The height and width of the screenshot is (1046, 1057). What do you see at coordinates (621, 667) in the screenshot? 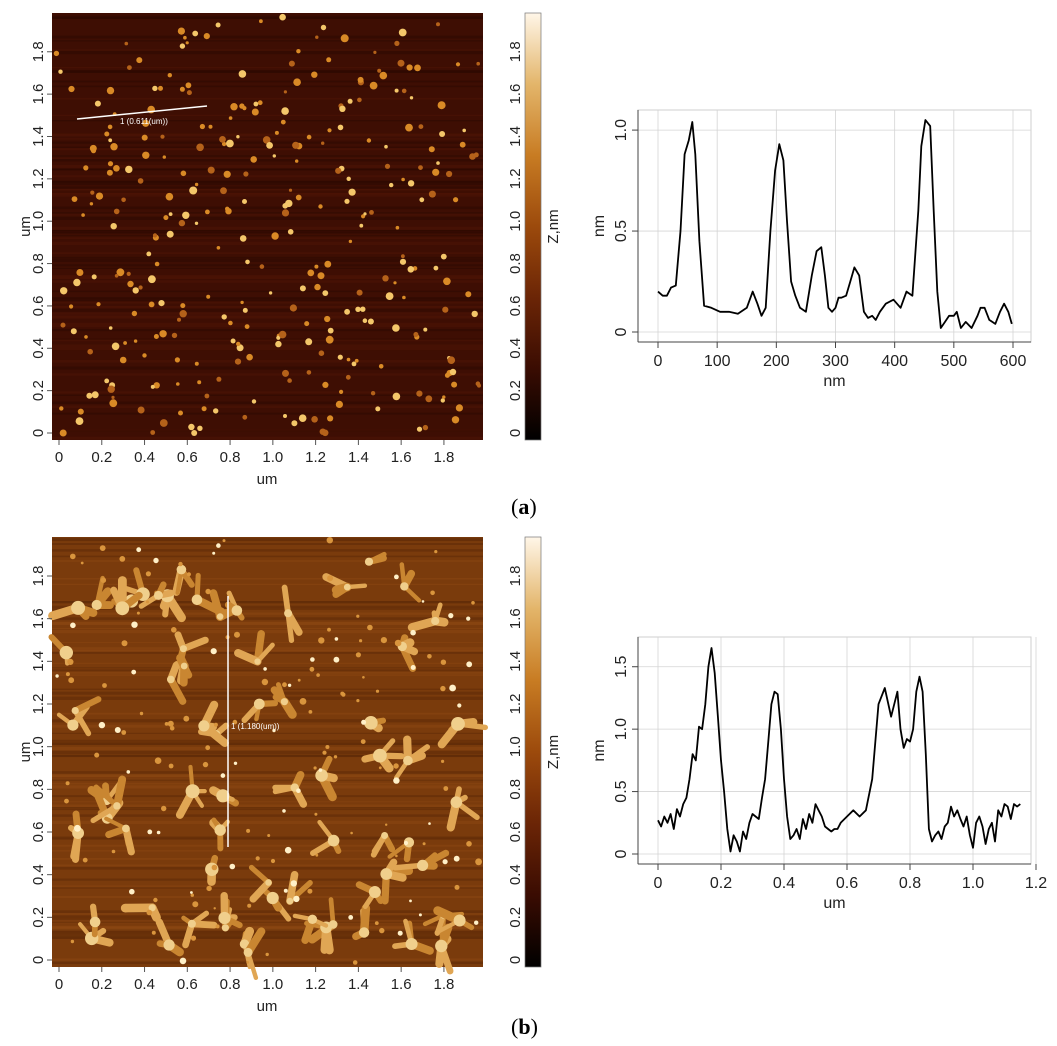
I see `y-tick-label: 1.5` at bounding box center [621, 667].